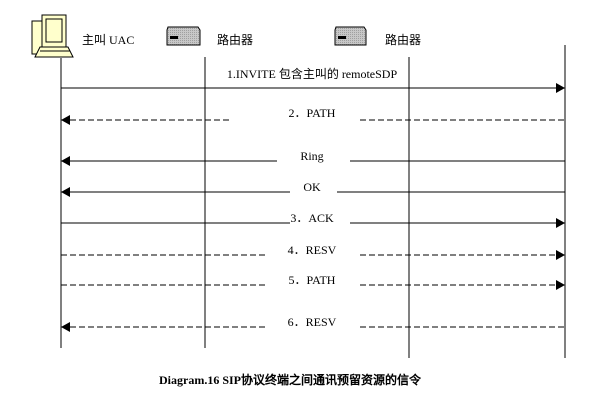 This screenshot has height=400, width=600. Describe the element at coordinates (312, 73) in the screenshot. I see `message-label: 1.INVITE 包含主叫的 remoteSDP` at that location.